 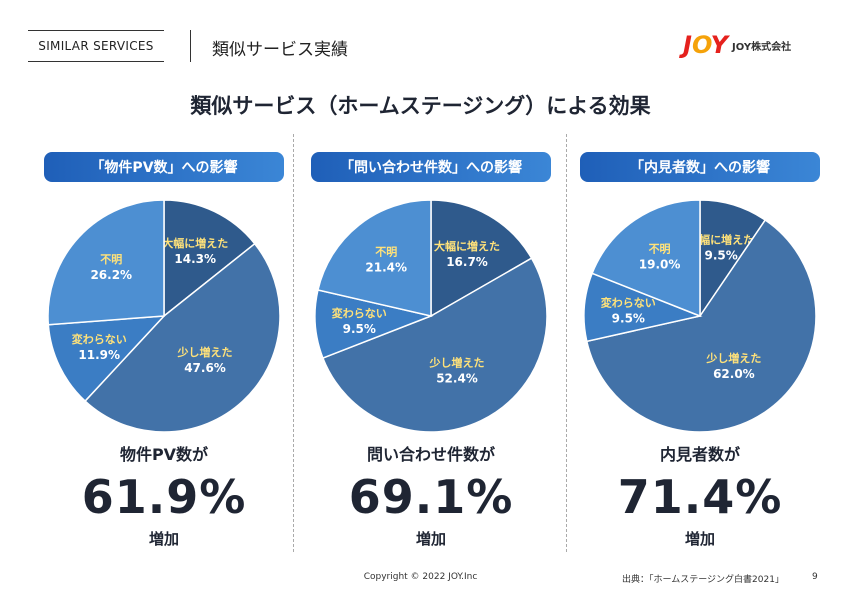 I want to click on pie-slice-no-change, so click(x=106, y=359).